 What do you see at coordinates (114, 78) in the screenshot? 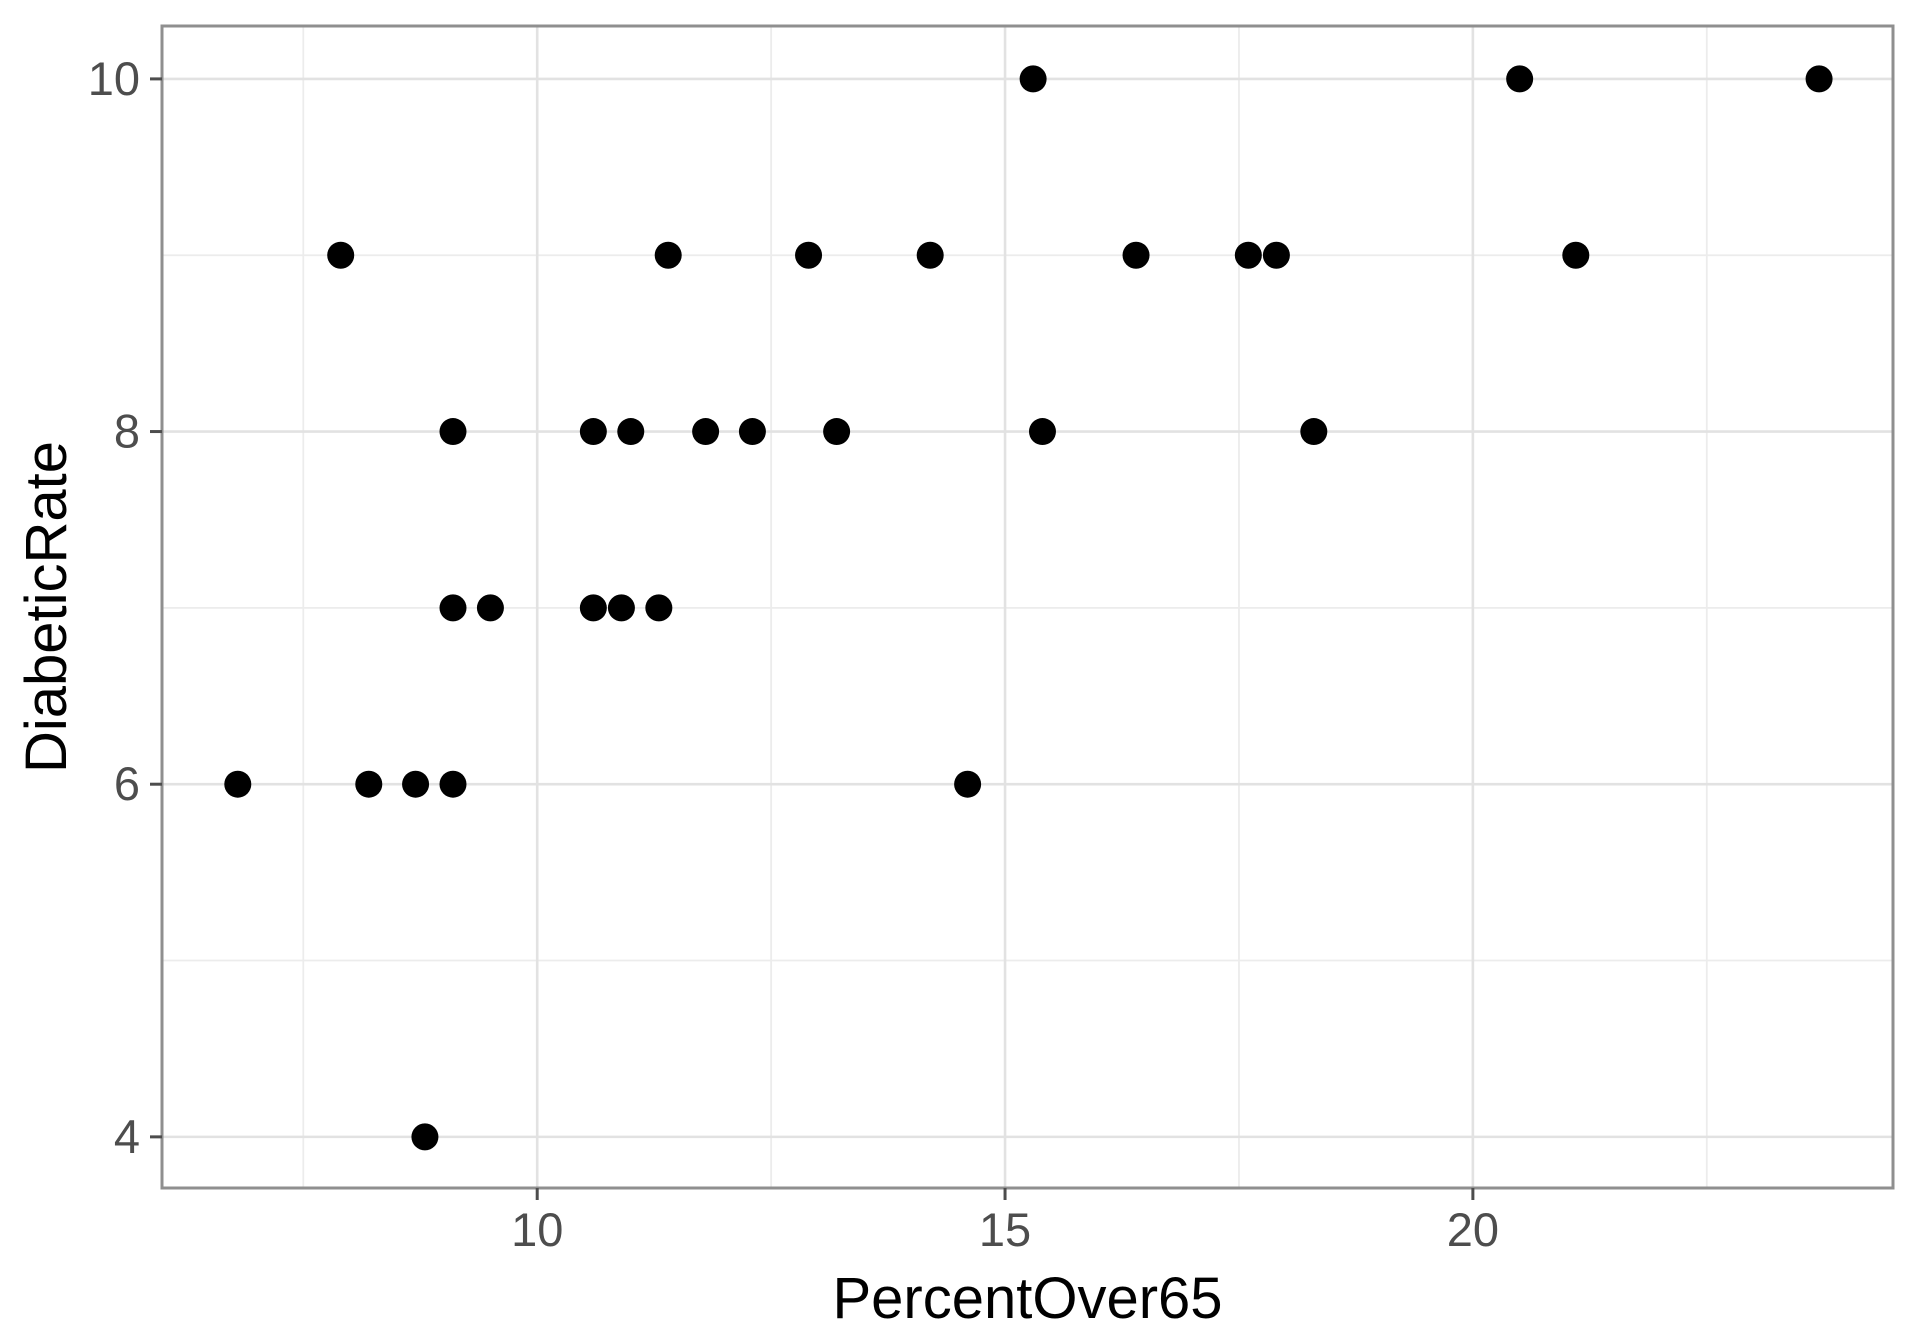
I see `y-tick-label: 10` at bounding box center [114, 78].